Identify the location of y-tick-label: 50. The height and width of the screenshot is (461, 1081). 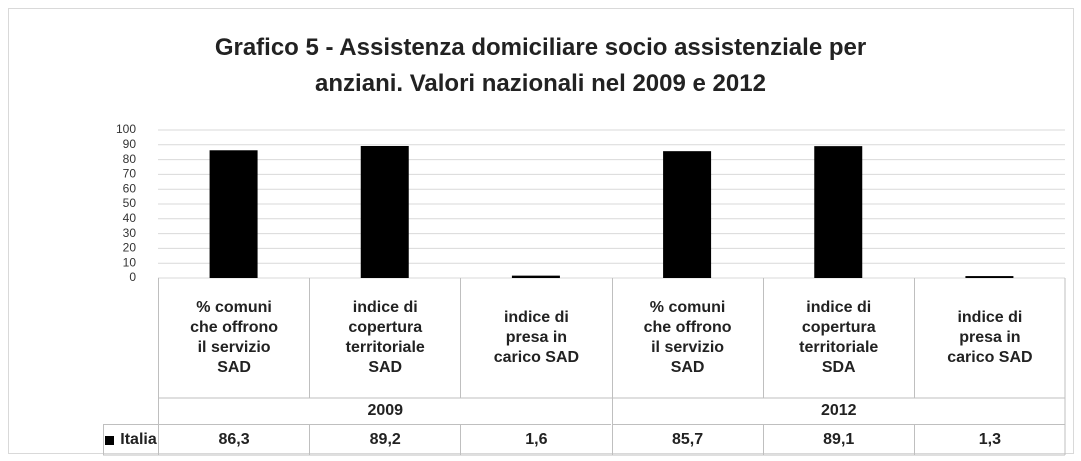
(130, 203).